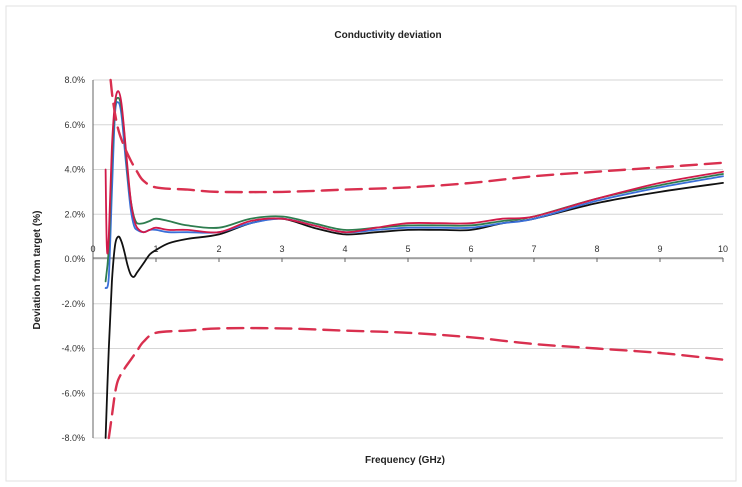  I want to click on x-tick-label: 6, so click(470, 249).